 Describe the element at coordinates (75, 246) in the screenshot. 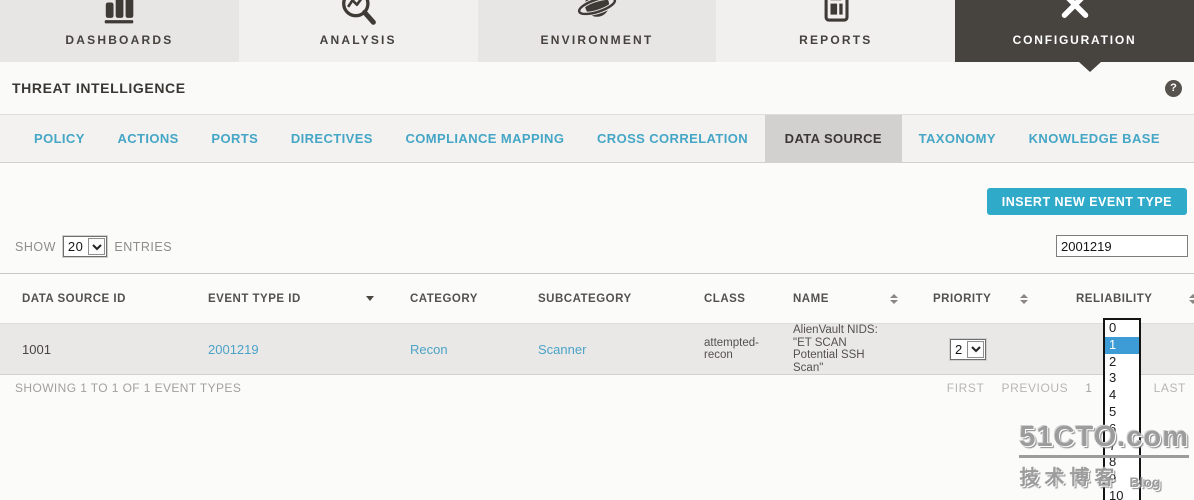

I see `entries-select-value: 20` at that location.